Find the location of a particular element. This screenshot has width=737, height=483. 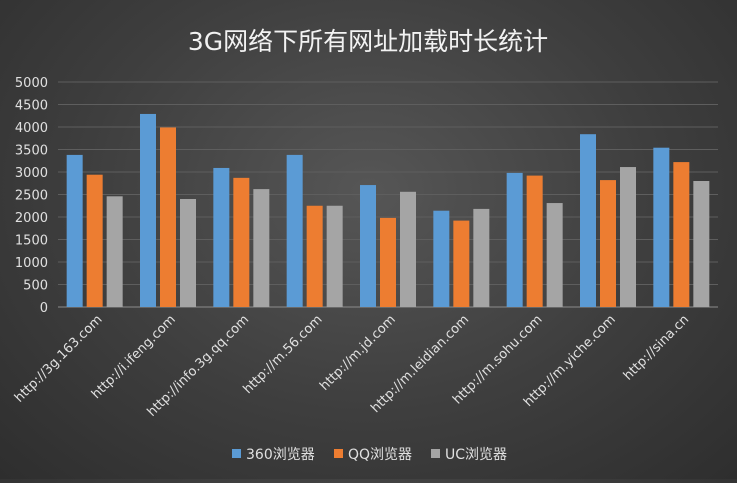

y-tick-label: 2000 is located at coordinates (31, 218).